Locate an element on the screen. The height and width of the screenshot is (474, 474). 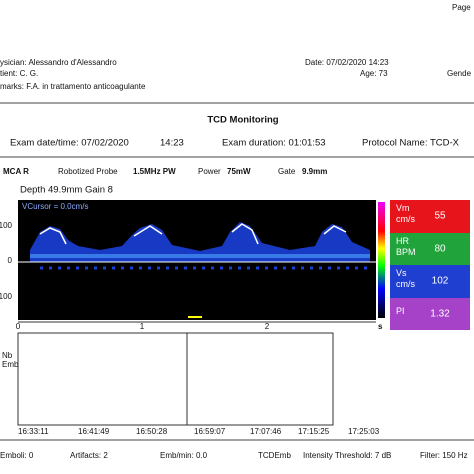
panel-label: Vm cm/s is located at coordinates (405, 213).